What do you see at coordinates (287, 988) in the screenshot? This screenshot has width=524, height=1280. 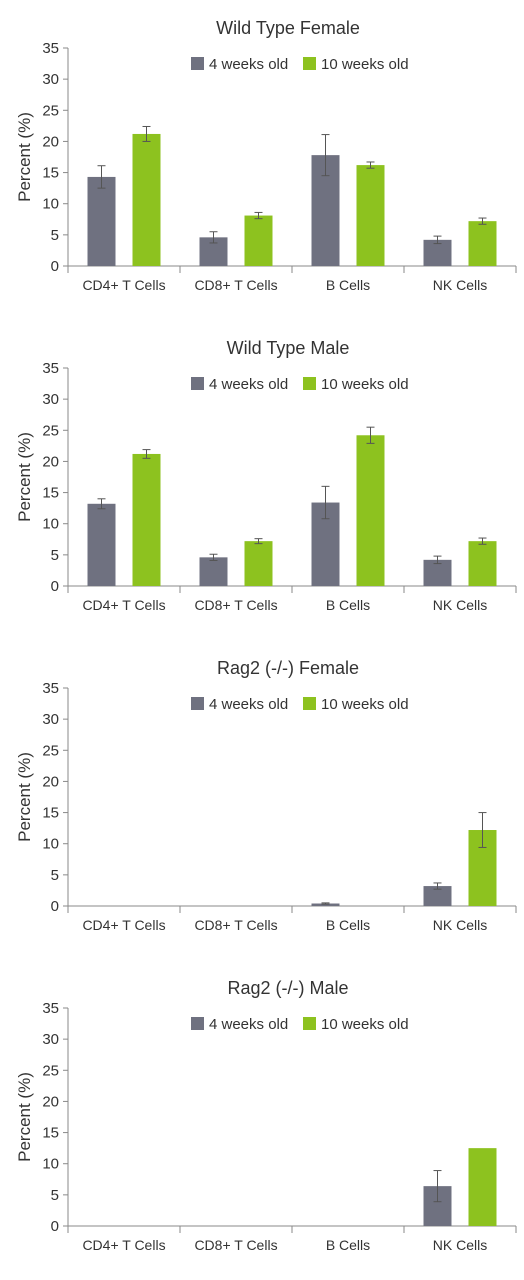 I see `chart-title: Rag2 (-/-) Male` at bounding box center [287, 988].